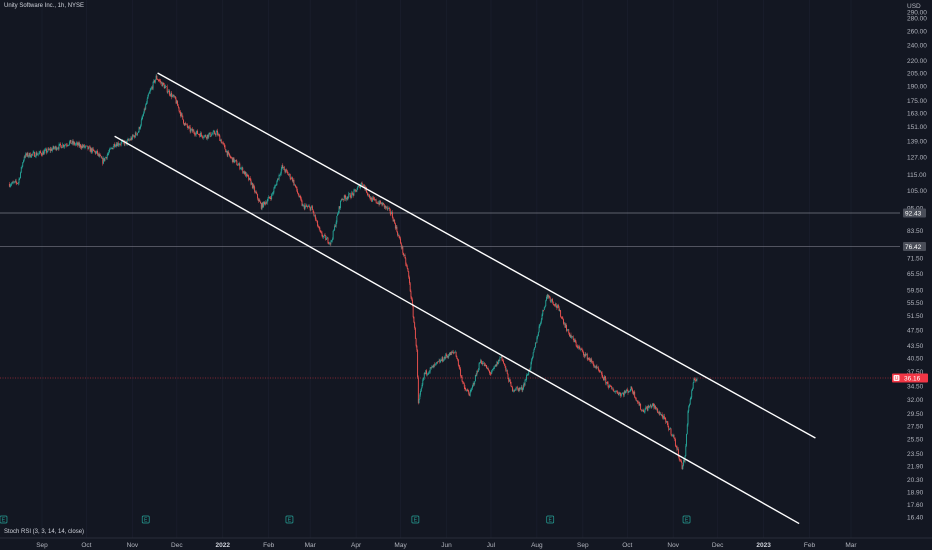 The width and height of the screenshot is (932, 550). I want to click on time-tick-label: Feb, so click(810, 545).